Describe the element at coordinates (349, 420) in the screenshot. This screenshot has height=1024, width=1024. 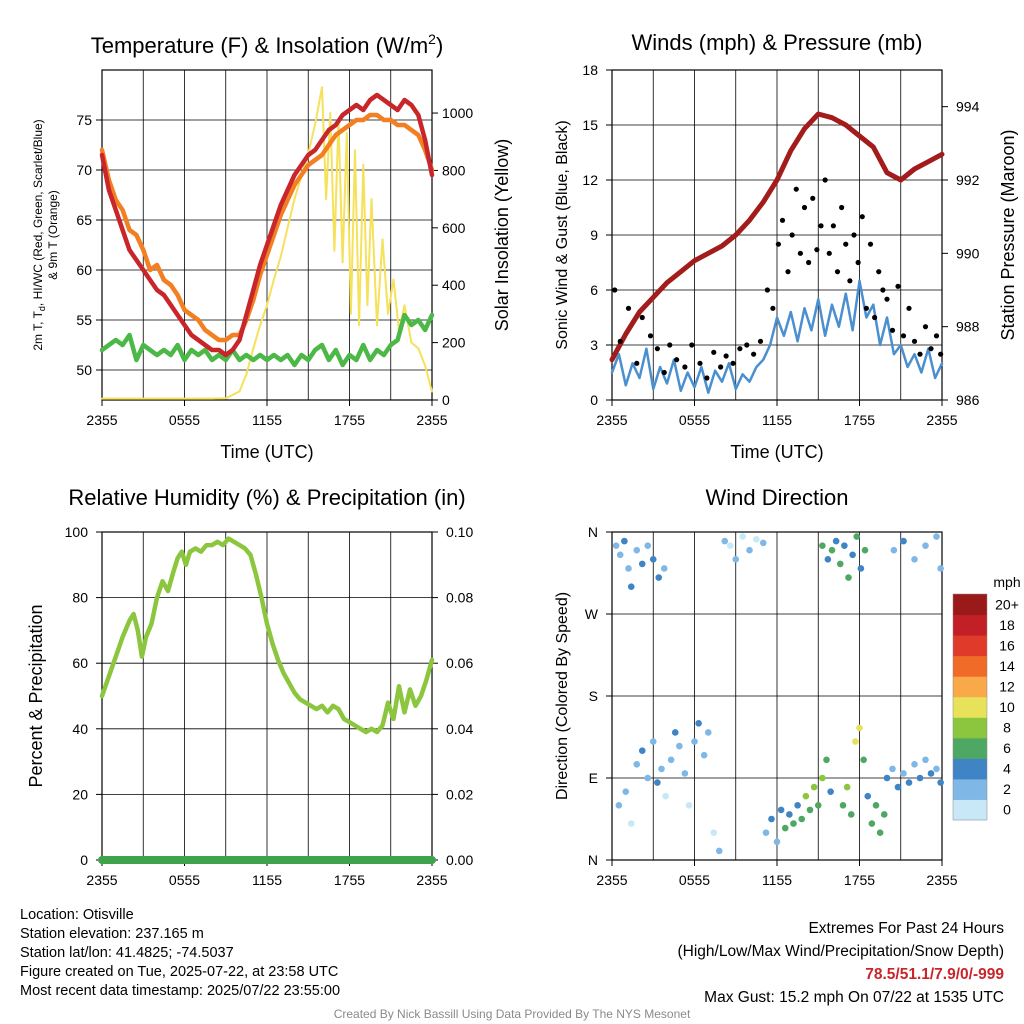
I see `temp-xtick-label: 1755` at that location.